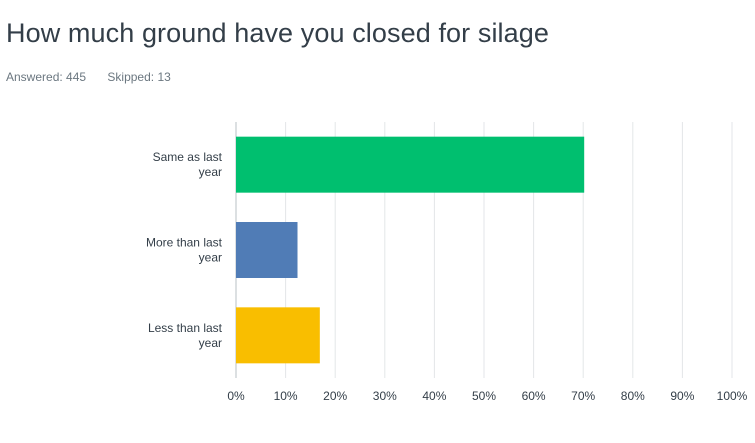 This screenshot has height=443, width=755. What do you see at coordinates (185, 335) in the screenshot?
I see `category-label: Less than last year` at bounding box center [185, 335].